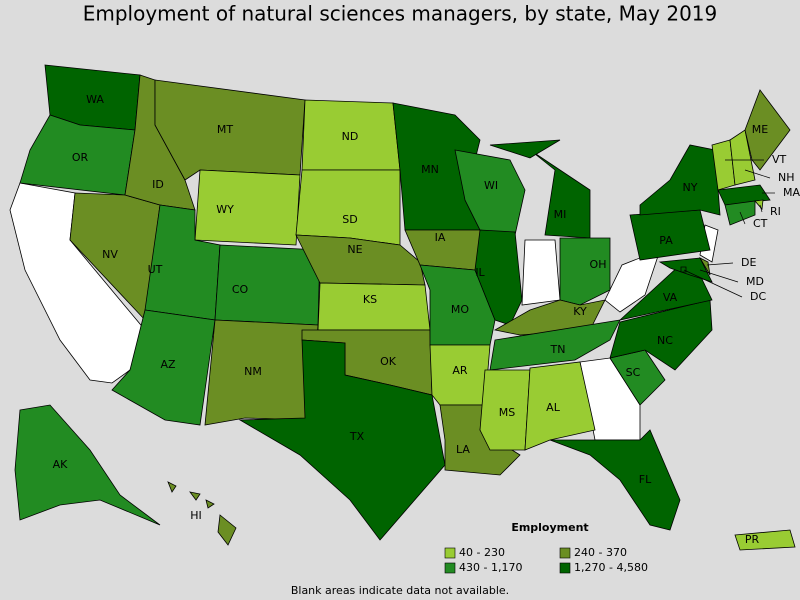 Image resolution: width=800 pixels, height=600 pixels. I want to click on legend-label: 40 - 230, so click(482, 552).